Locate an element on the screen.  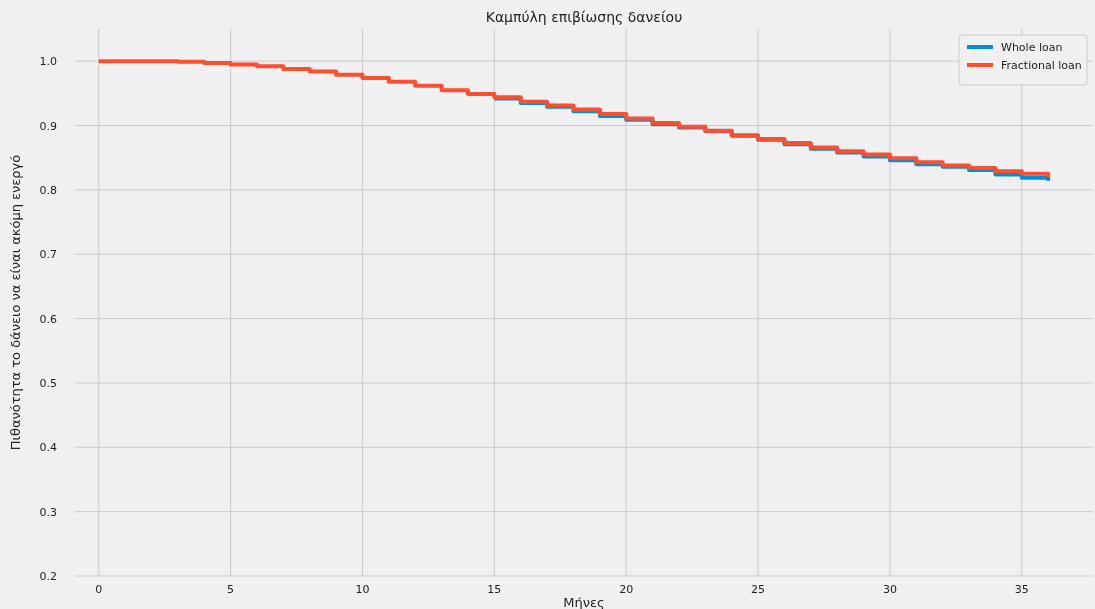
x-tick-label: 35 is located at coordinates (1021, 589).